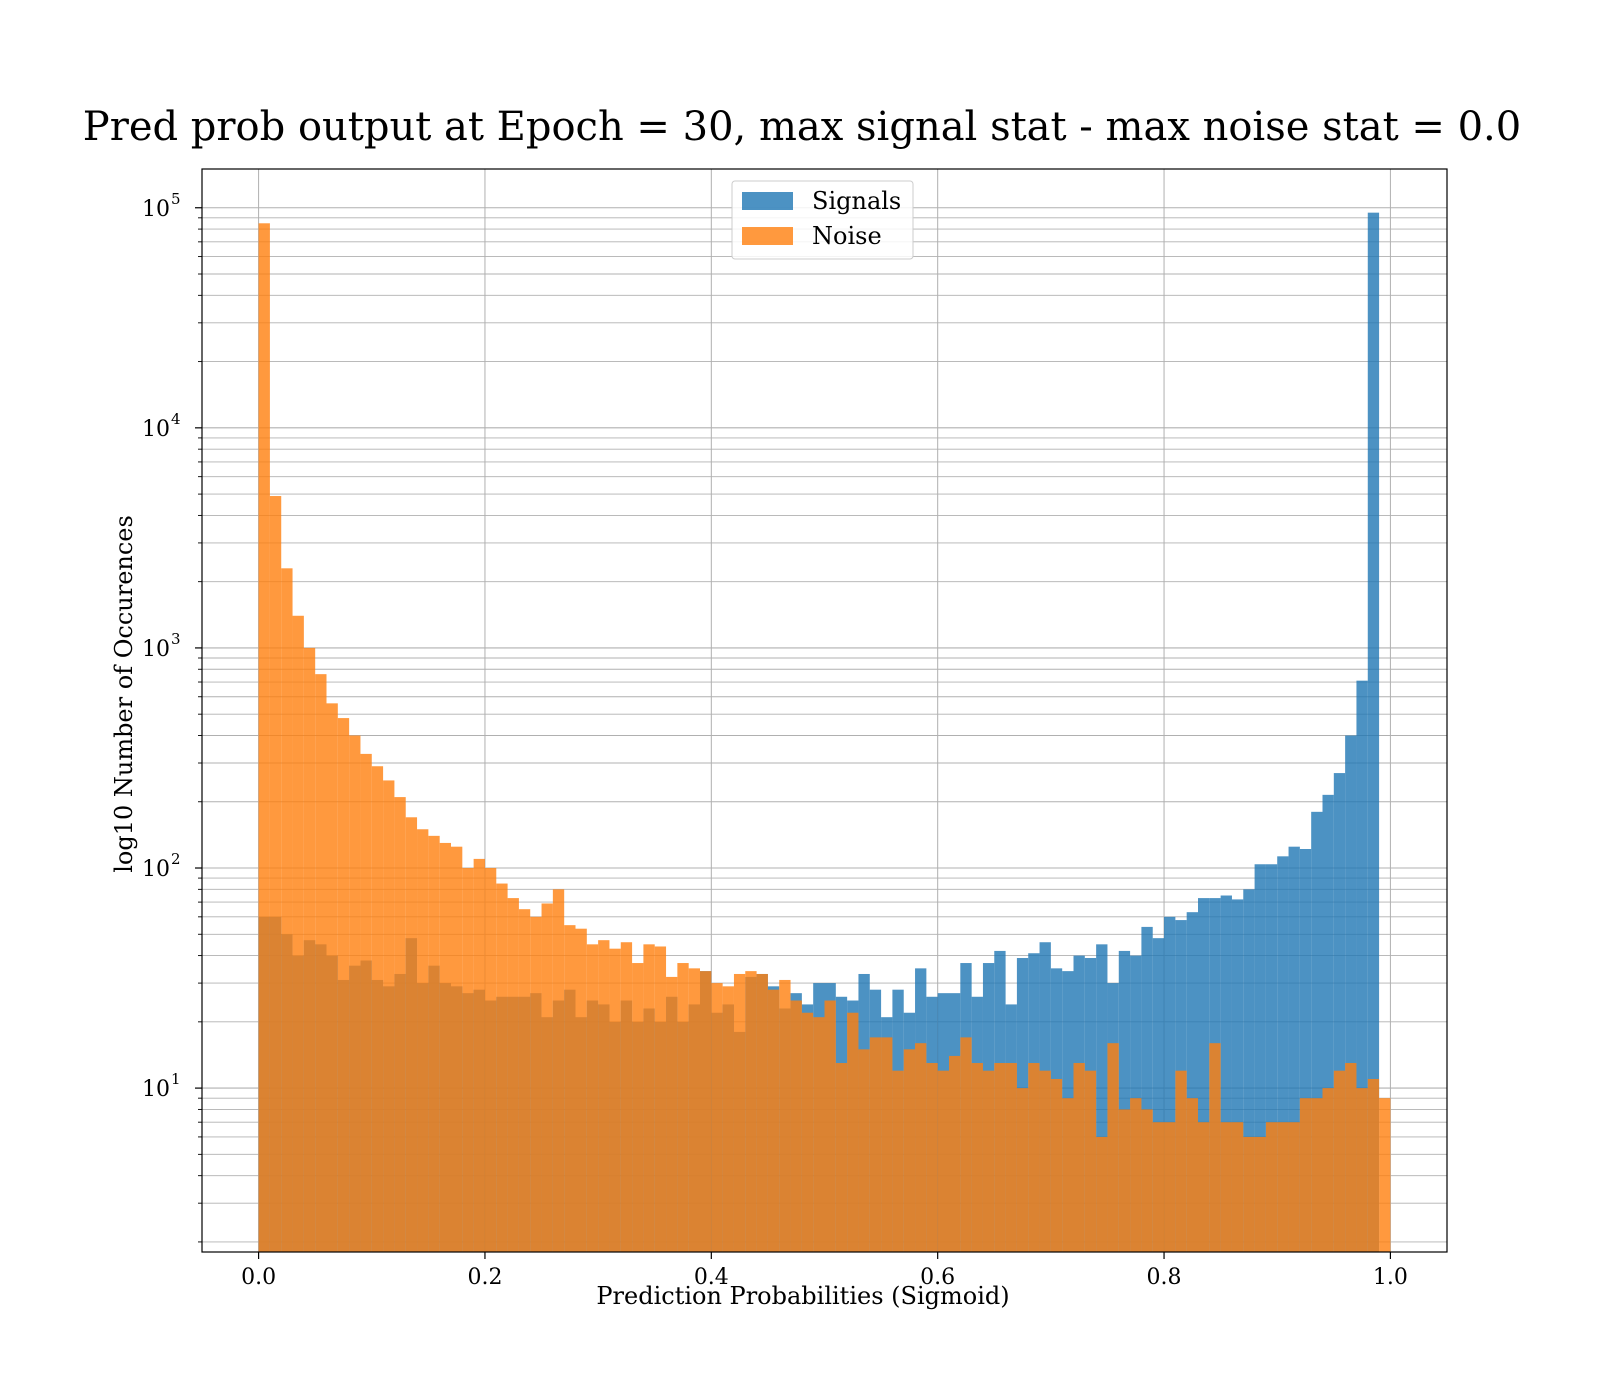  I want to click on y-axis-label: log10 Number of Occurences, so click(124, 694).